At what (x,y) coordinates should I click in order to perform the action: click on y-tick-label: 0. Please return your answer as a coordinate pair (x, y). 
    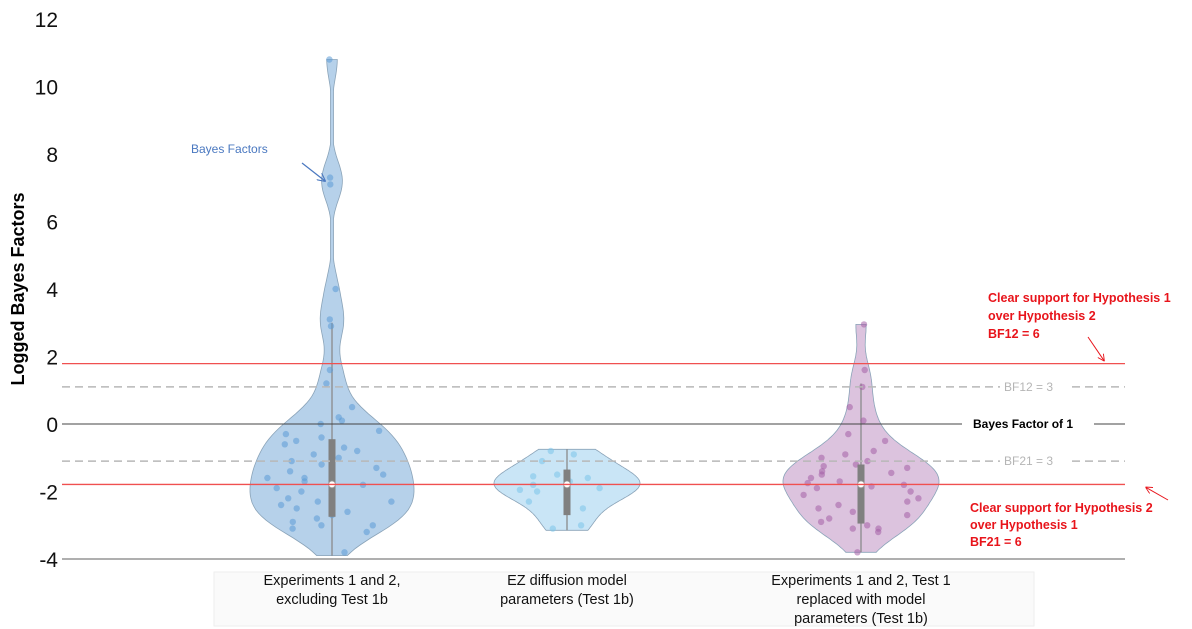
    Looking at the image, I should click on (52, 425).